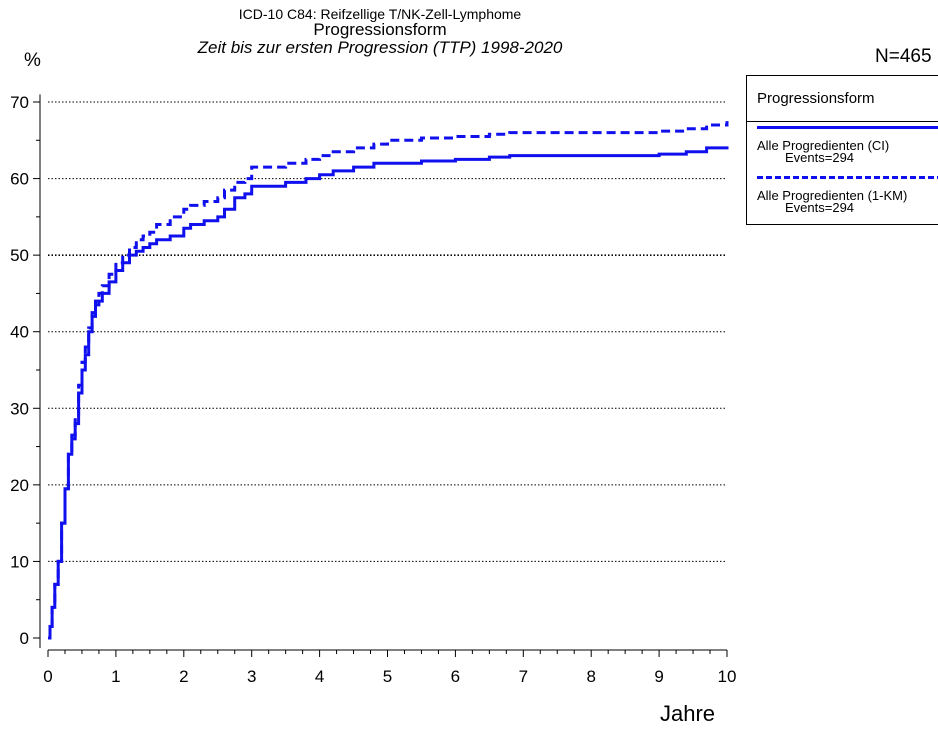 This screenshot has height=729, width=938. What do you see at coordinates (832, 195) in the screenshot?
I see `legend-series-name-km: Alle Progredienten (1-KM)` at bounding box center [832, 195].